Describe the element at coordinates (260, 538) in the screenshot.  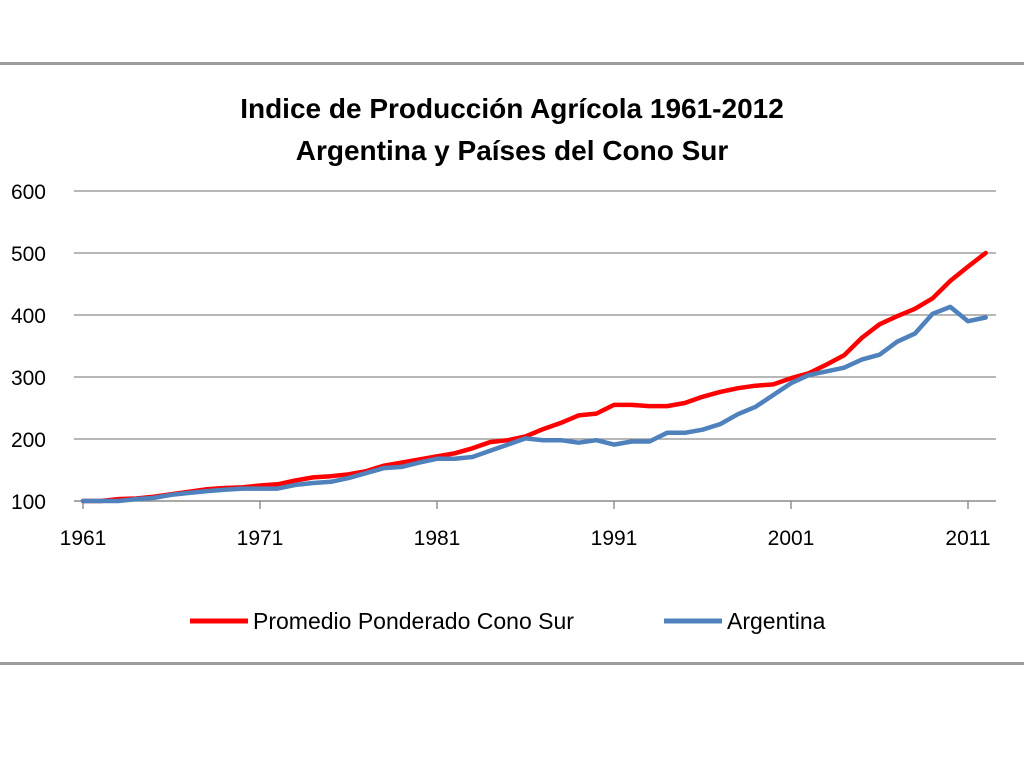
I see `x-tick-label: 1971` at that location.